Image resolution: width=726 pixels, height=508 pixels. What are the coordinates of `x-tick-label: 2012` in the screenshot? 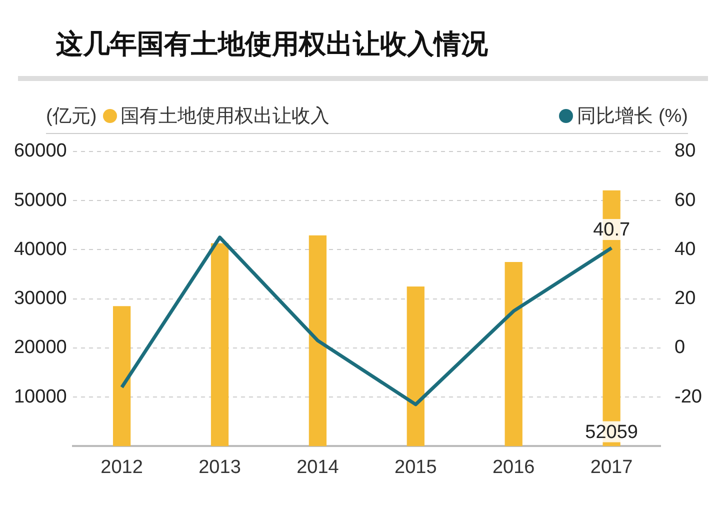 It's located at (121, 467).